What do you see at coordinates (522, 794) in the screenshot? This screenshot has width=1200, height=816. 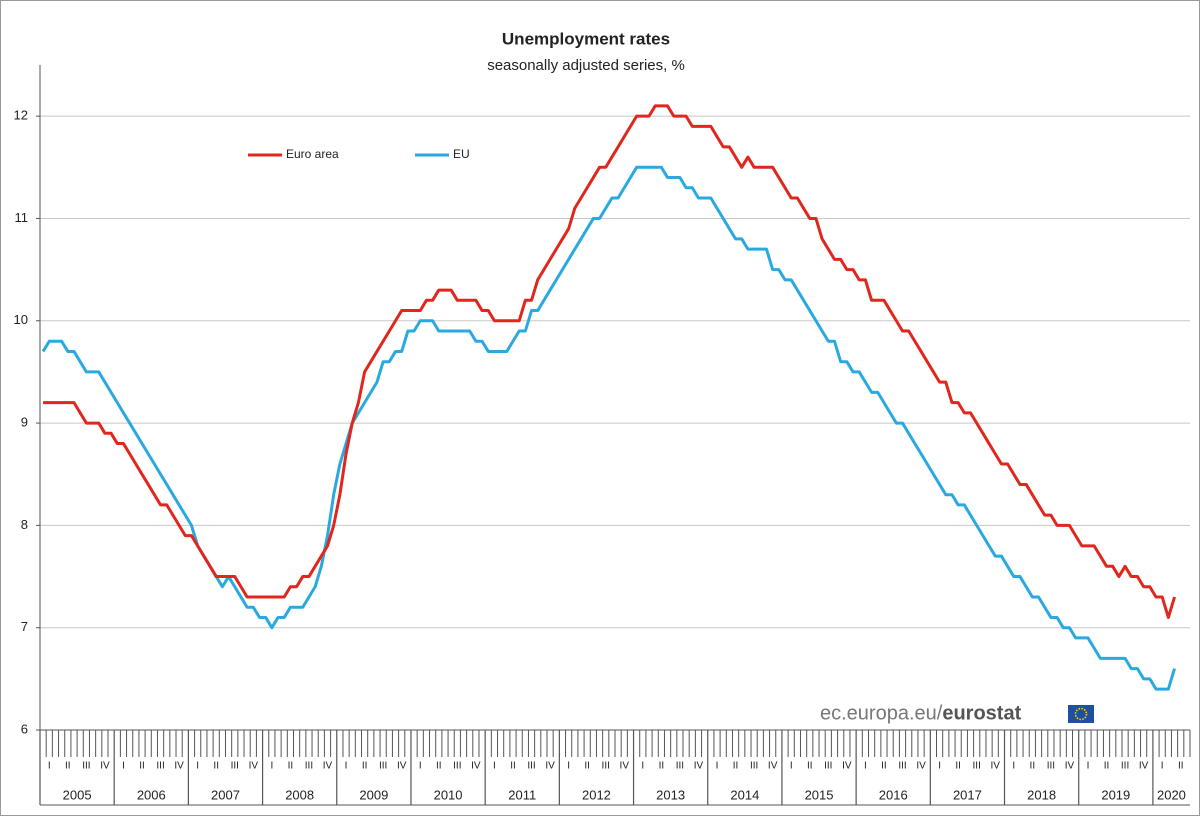 I see `year-label: 2011` at bounding box center [522, 794].